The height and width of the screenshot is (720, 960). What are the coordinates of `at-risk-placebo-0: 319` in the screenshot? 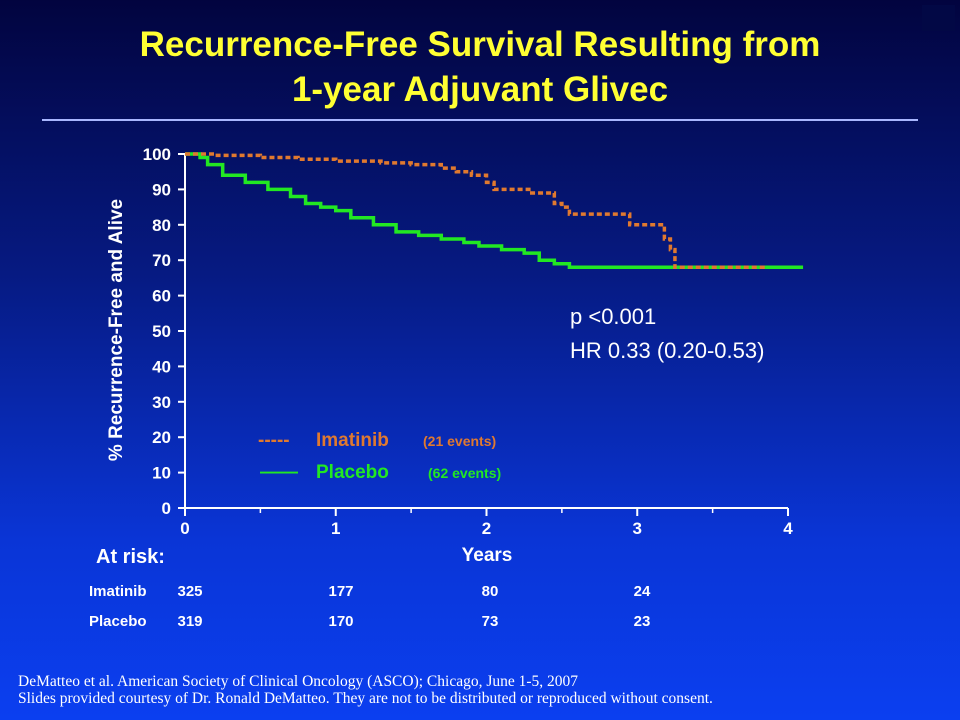 It's located at (189, 621).